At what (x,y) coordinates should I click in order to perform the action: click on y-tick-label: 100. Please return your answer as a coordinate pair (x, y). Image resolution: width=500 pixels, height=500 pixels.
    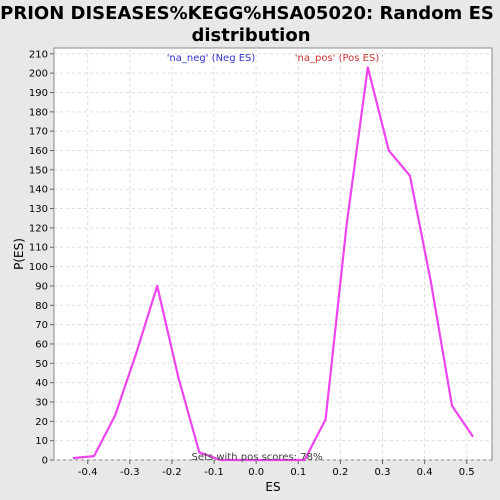
    Looking at the image, I should click on (38, 267).